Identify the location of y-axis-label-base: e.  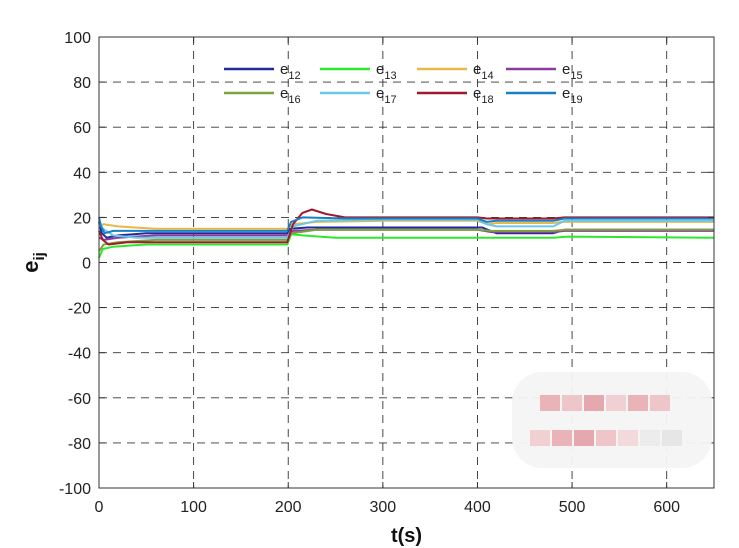
(30, 267).